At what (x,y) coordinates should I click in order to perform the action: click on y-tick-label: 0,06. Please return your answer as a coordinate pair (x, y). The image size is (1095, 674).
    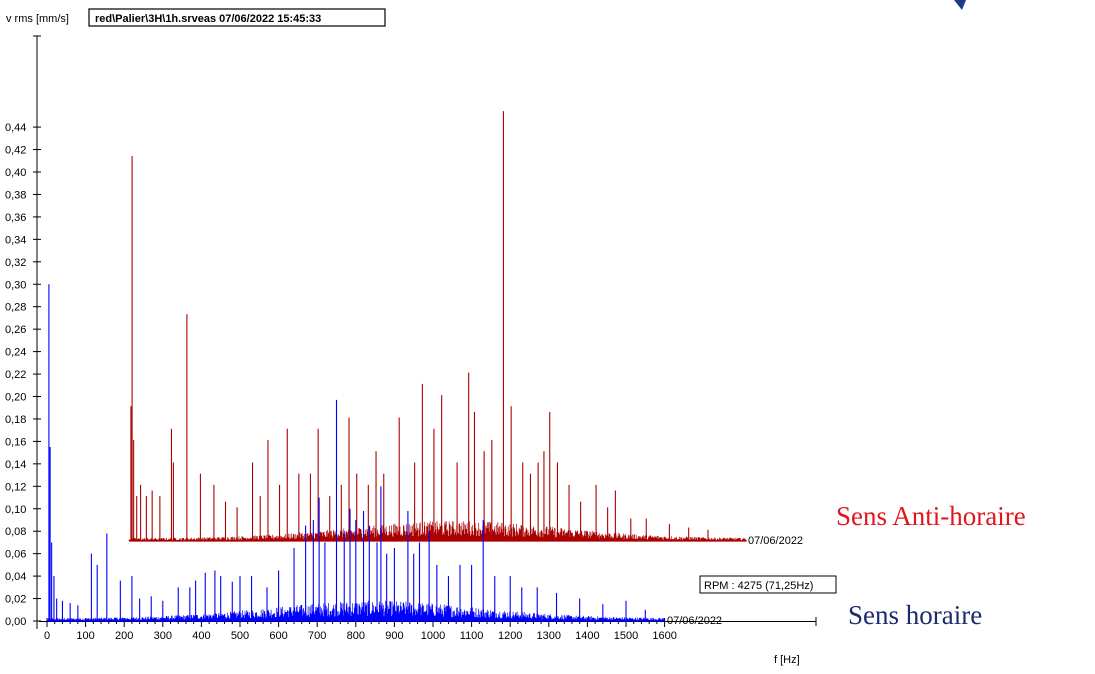
    Looking at the image, I should click on (15, 555).